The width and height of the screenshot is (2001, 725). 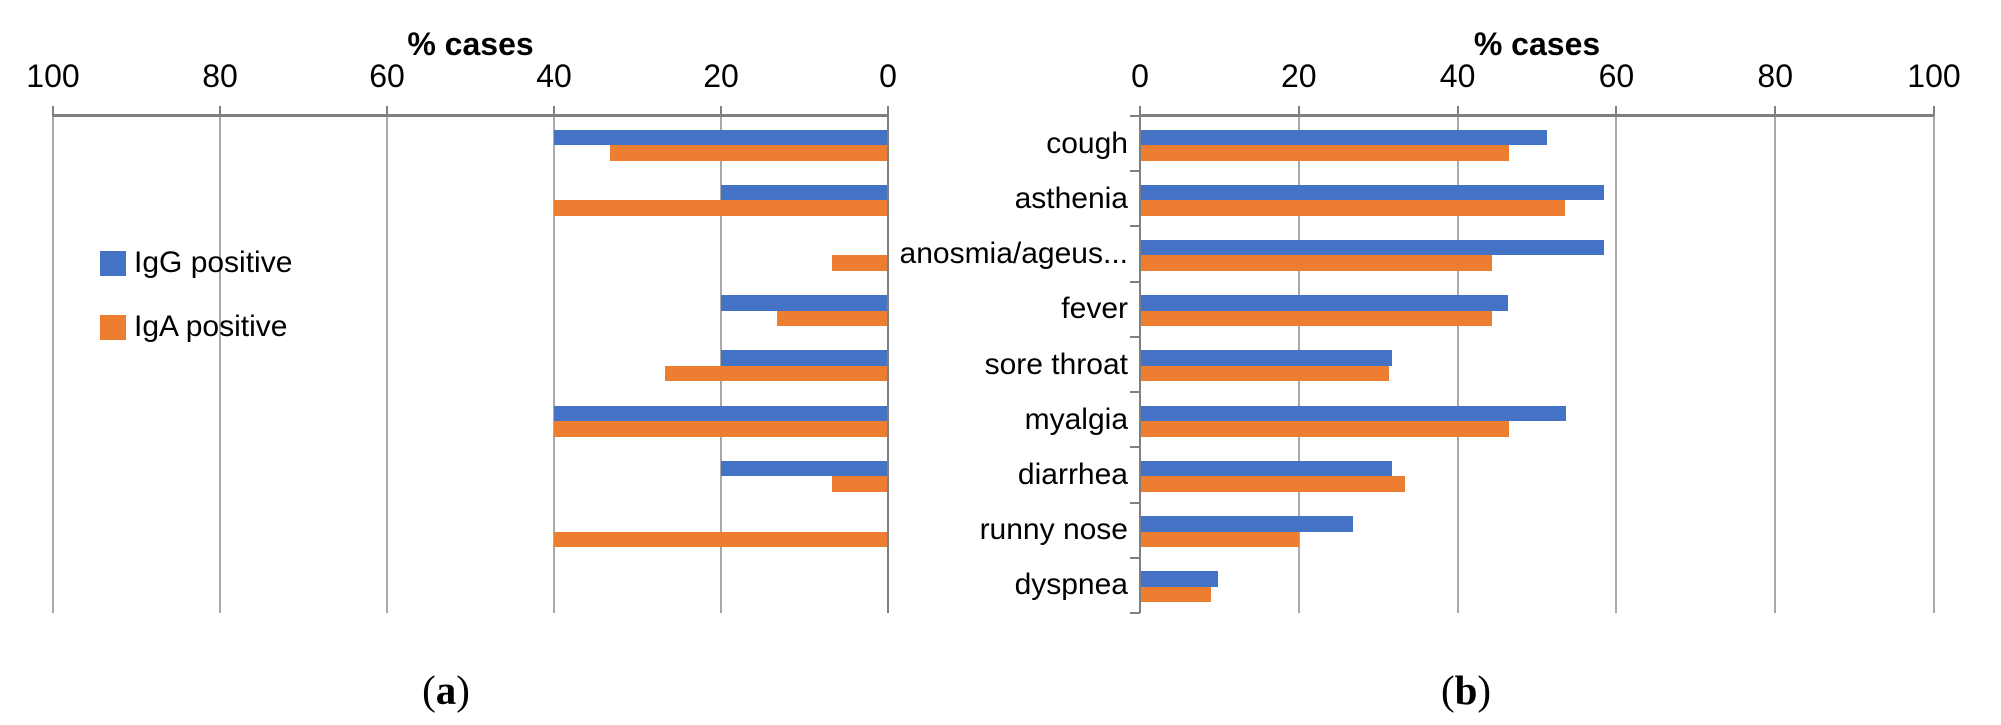 What do you see at coordinates (1537, 115) in the screenshot?
I see `panel-b-value-axis-line` at bounding box center [1537, 115].